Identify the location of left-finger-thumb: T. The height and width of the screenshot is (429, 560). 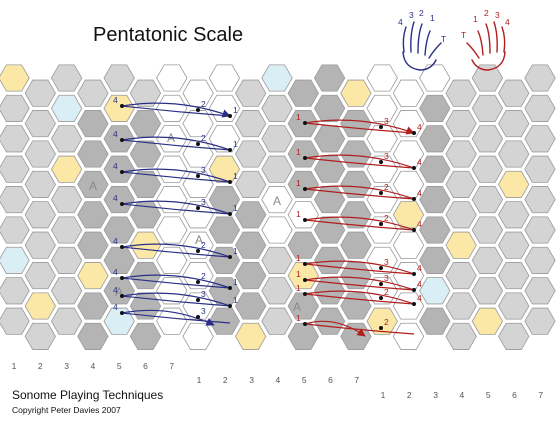
(443, 39).